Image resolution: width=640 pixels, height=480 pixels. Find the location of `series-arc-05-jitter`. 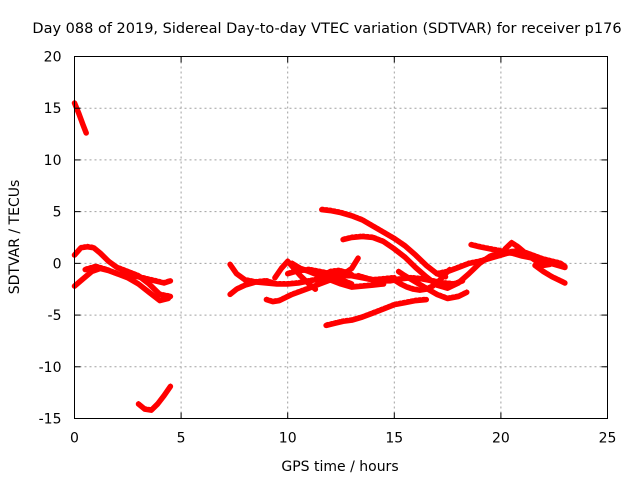

series-arc-05-jitter is located at coordinates (126, 281).